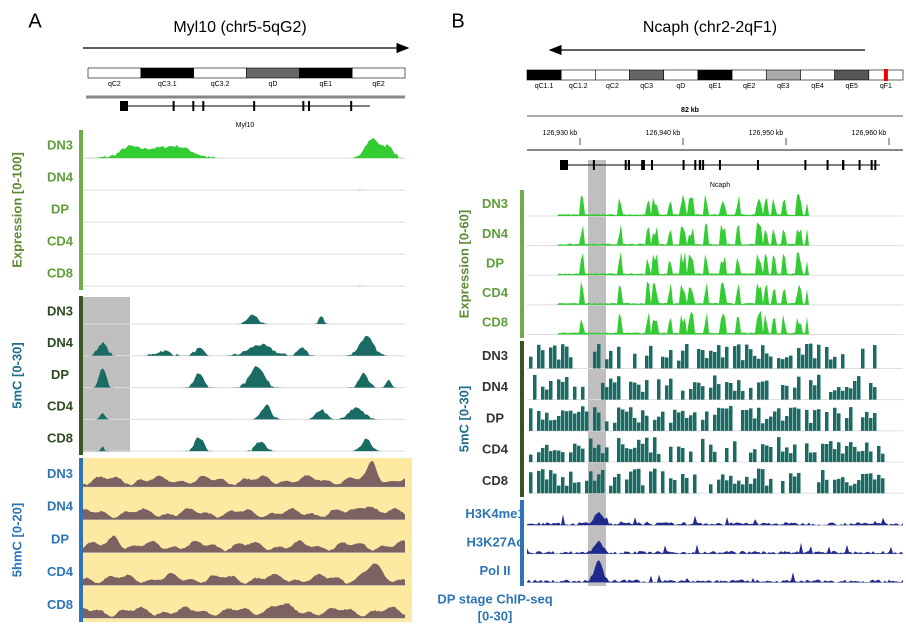  I want to click on gene-label: Myl10, so click(245, 125).